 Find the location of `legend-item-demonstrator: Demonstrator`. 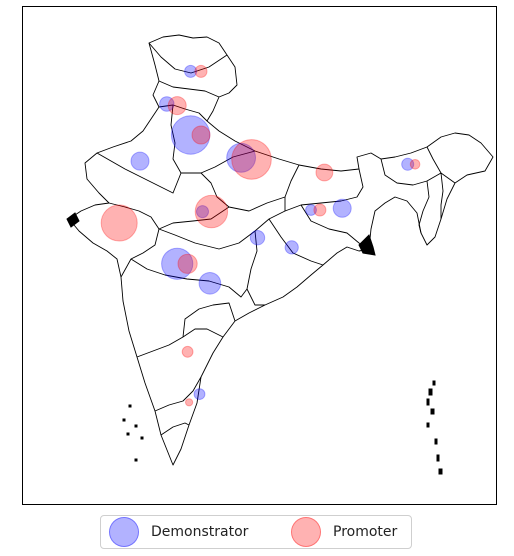

legend-item-demonstrator: Demonstrator is located at coordinates (178, 532).